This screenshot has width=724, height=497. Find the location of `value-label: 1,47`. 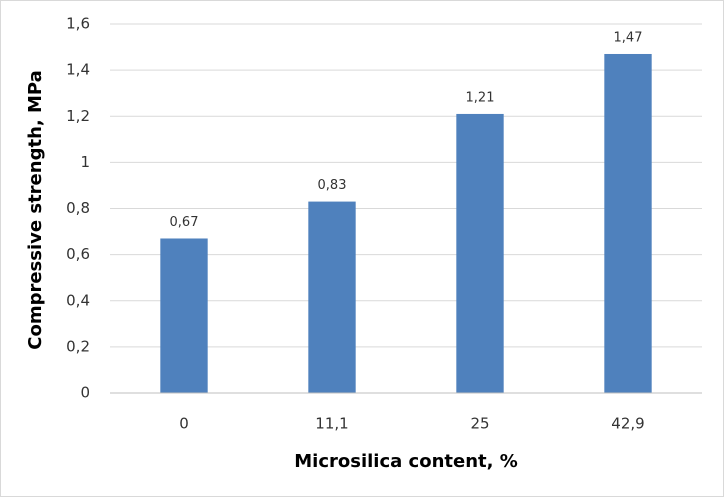

value-label: 1,47 is located at coordinates (628, 37).